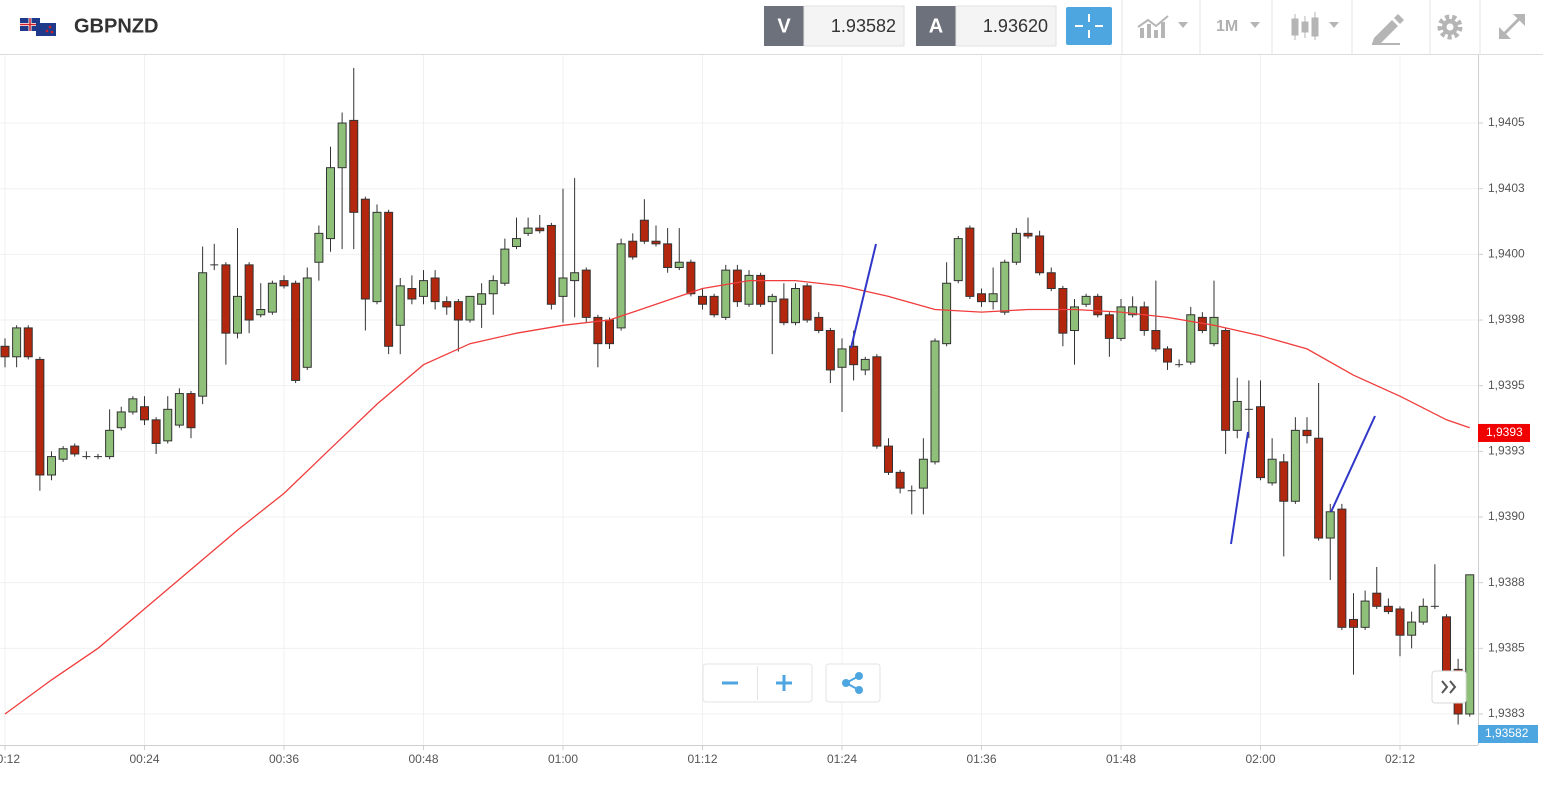 The image size is (1543, 786). What do you see at coordinates (144, 759) in the screenshot?
I see `x-tick-label: 00:24` at bounding box center [144, 759].